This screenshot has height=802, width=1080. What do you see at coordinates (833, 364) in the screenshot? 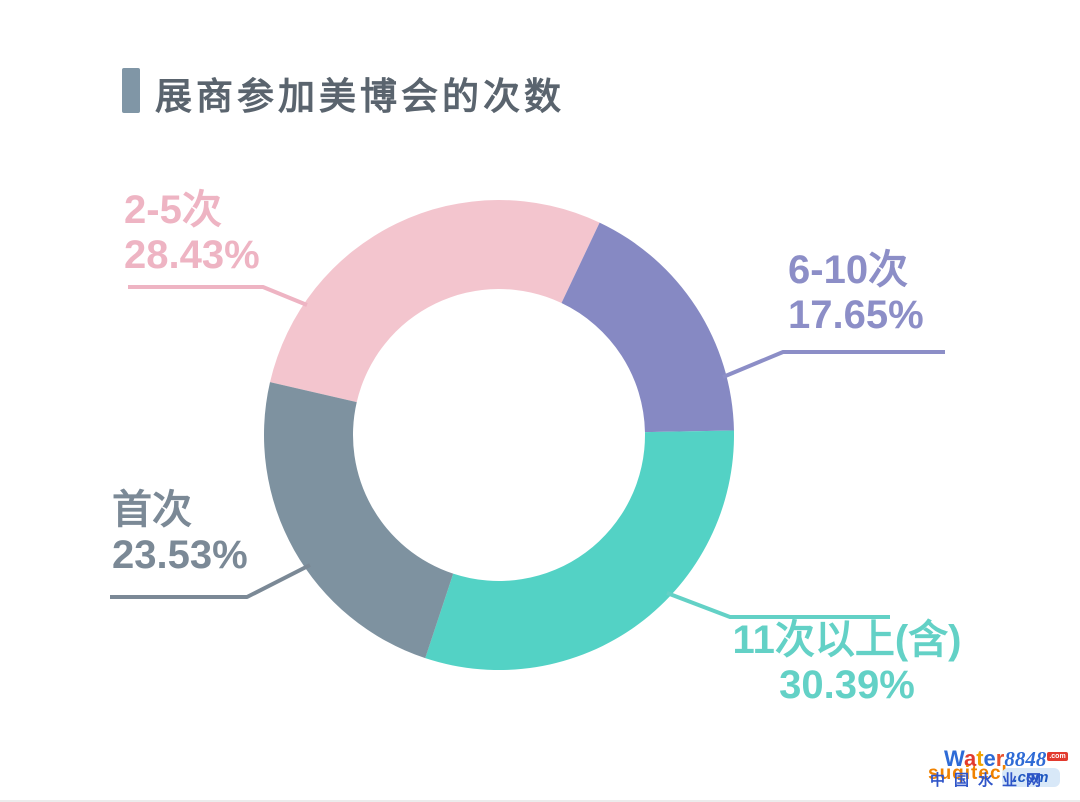
I see `leader-line-6-10ci` at bounding box center [833, 364].